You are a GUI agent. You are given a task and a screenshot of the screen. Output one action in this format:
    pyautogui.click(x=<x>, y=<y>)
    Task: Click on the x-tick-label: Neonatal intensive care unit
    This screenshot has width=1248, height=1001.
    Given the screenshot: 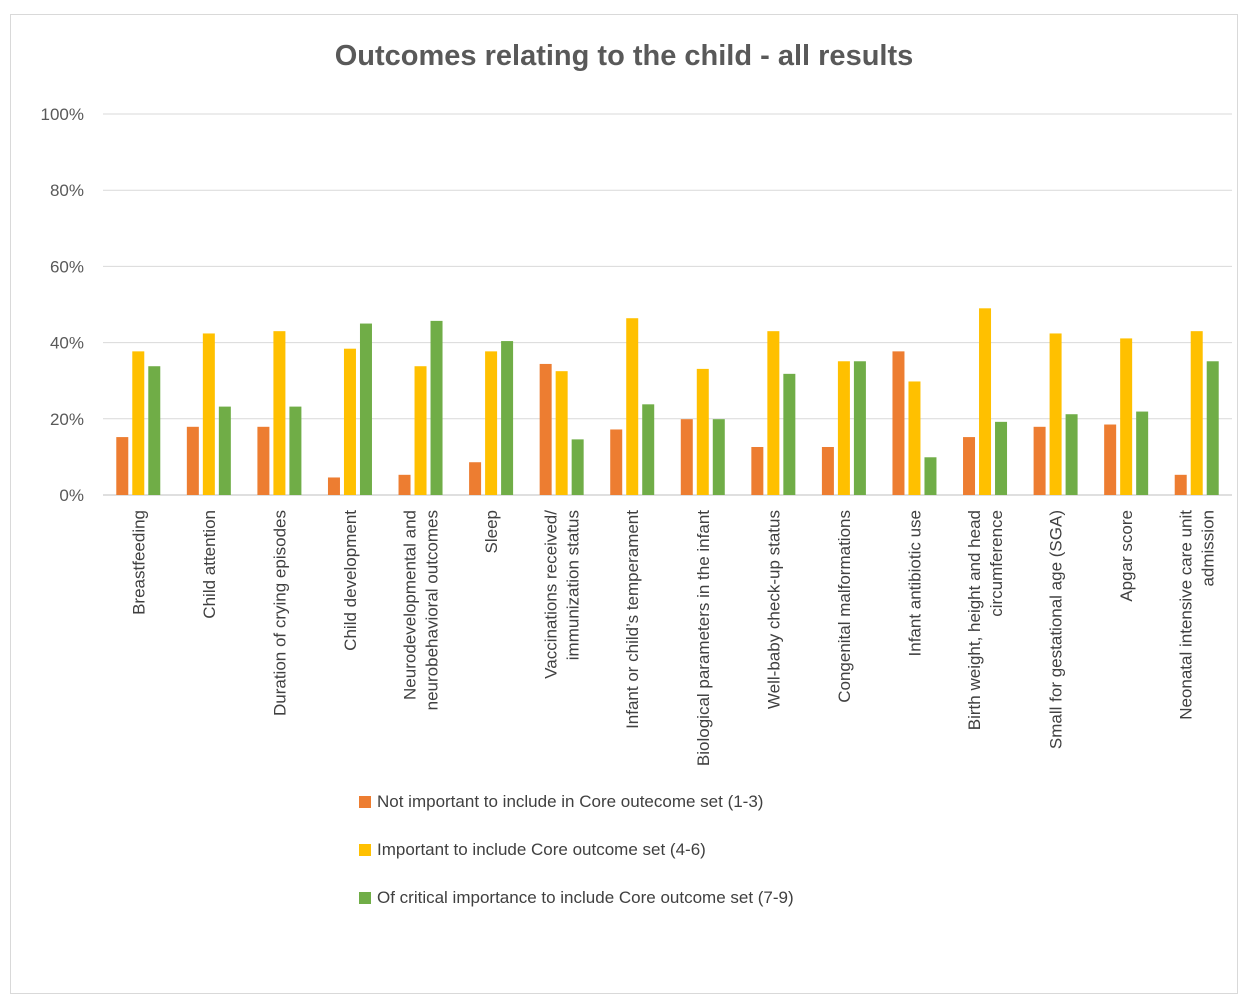 What is the action you would take?
    pyautogui.click(x=1186, y=615)
    